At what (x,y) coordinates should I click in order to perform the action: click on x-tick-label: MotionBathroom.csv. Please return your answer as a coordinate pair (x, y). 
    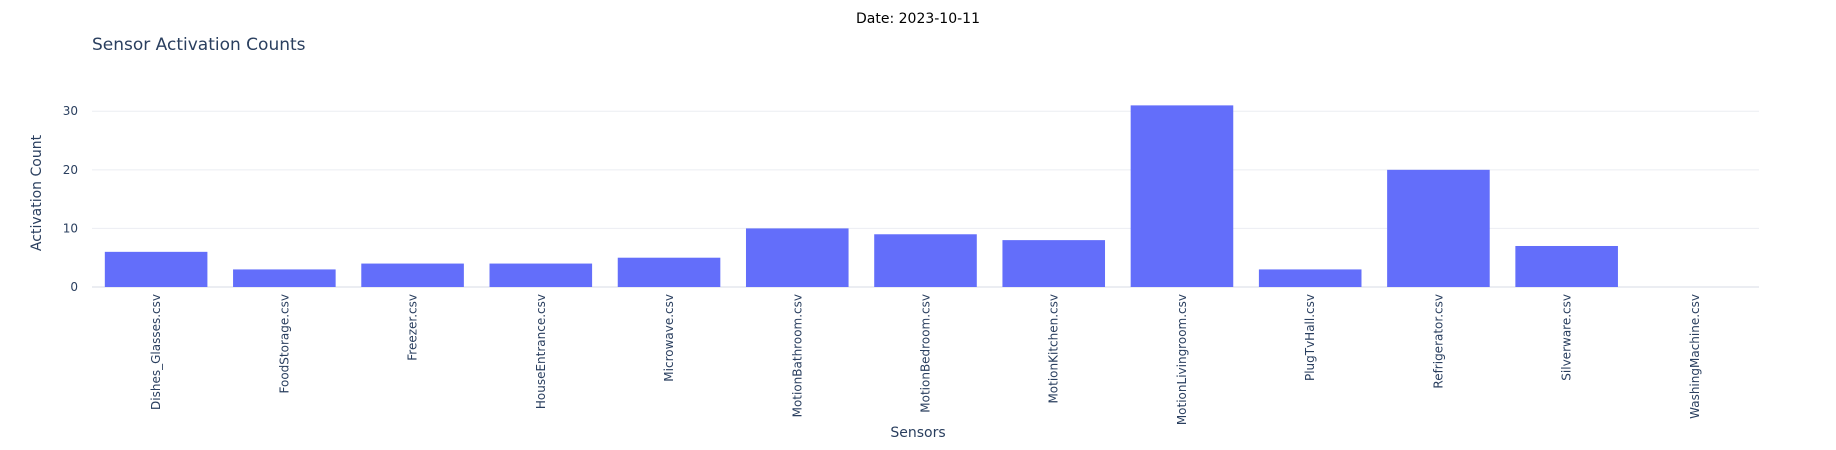
    Looking at the image, I should click on (797, 355).